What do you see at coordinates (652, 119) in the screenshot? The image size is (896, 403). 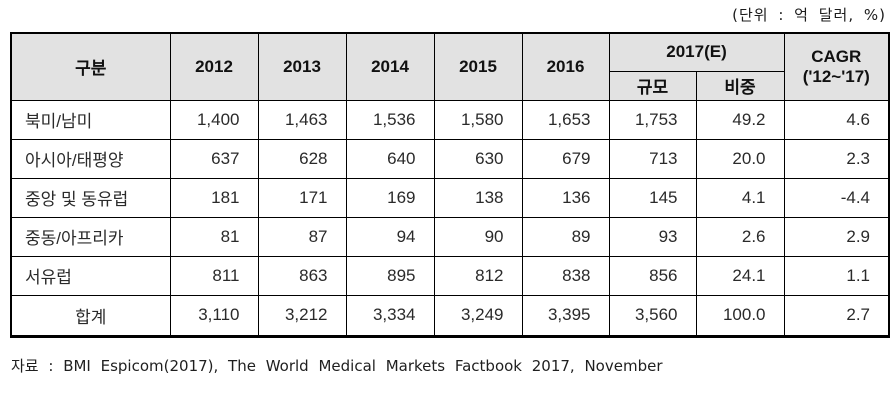 I see `cell-2017-size: 1,753` at bounding box center [652, 119].